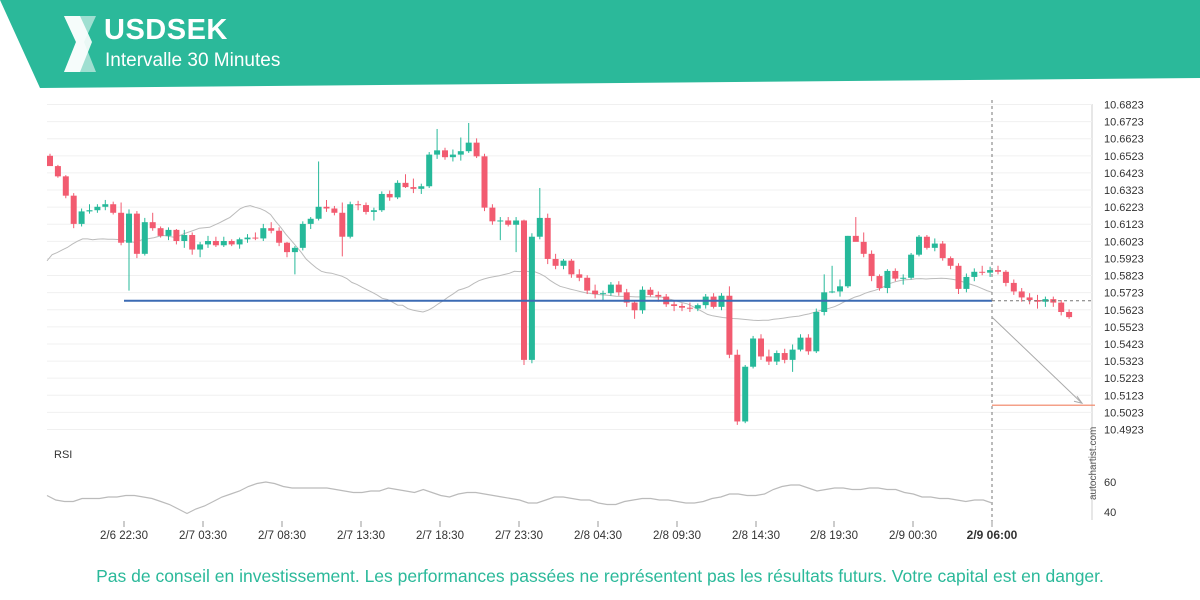 This screenshot has width=1200, height=600. Describe the element at coordinates (80, 44) in the screenshot. I see `brand-logo-icon` at that location.